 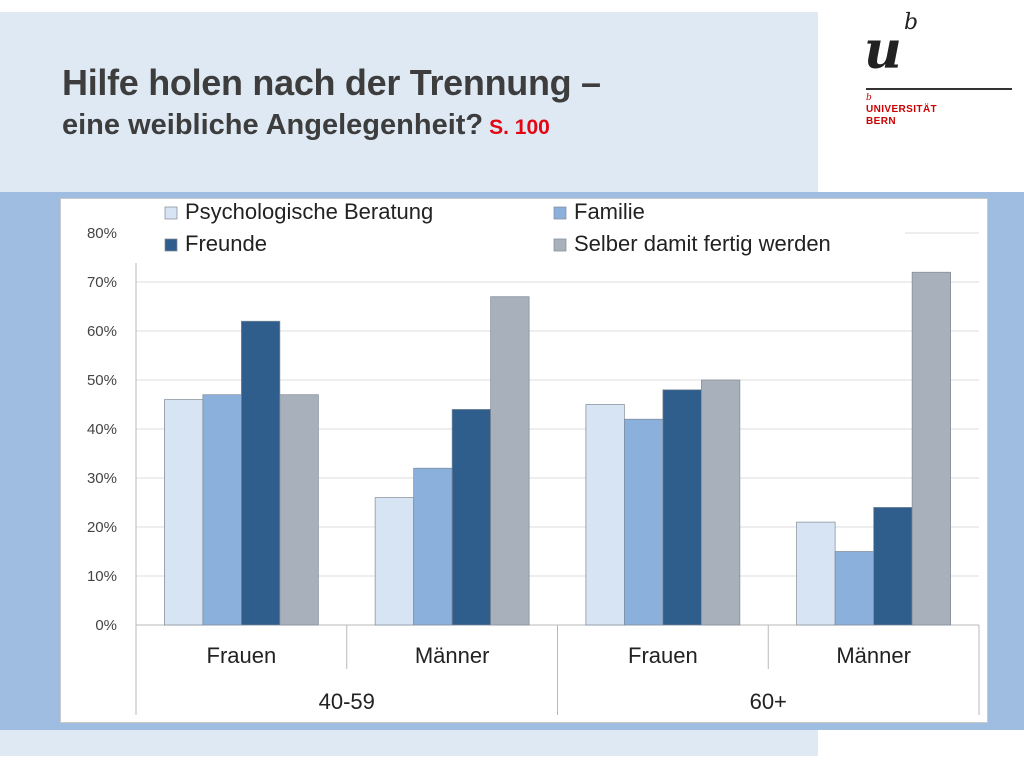 What do you see at coordinates (902, 109) in the screenshot?
I see `logo-line-universitaet: UNIVERSITÄT` at bounding box center [902, 109].